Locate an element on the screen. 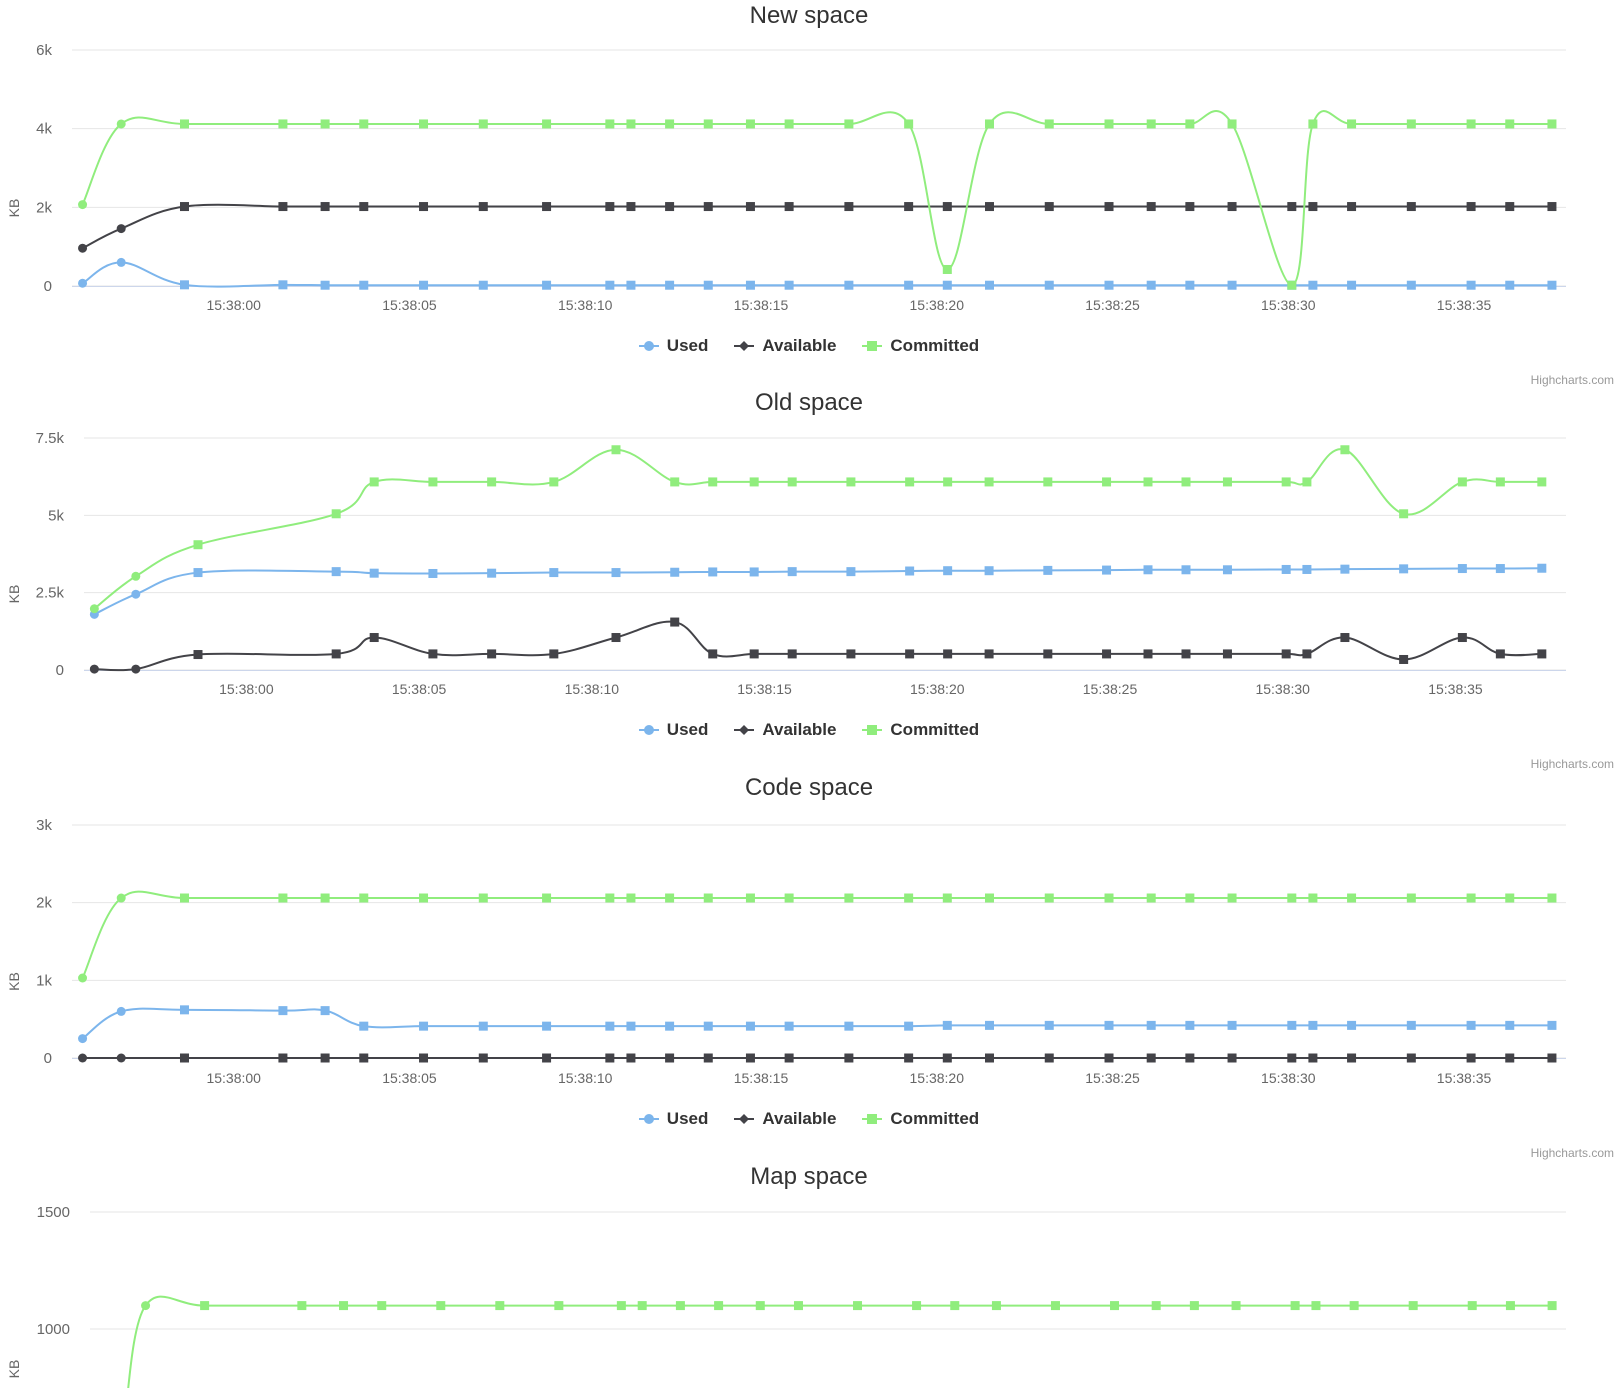 Image resolution: width=1618 pixels, height=1388 pixels. legend-item-available: Available is located at coordinates (785, 1119).